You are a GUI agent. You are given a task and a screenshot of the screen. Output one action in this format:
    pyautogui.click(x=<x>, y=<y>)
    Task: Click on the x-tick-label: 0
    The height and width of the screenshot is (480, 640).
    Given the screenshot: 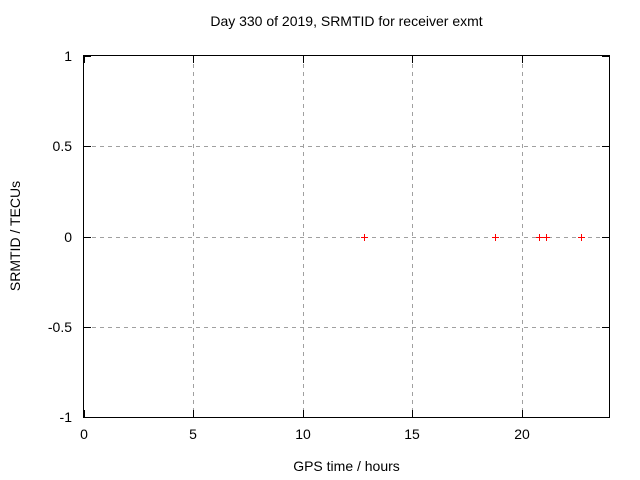 What is the action you would take?
    pyautogui.click(x=84, y=434)
    